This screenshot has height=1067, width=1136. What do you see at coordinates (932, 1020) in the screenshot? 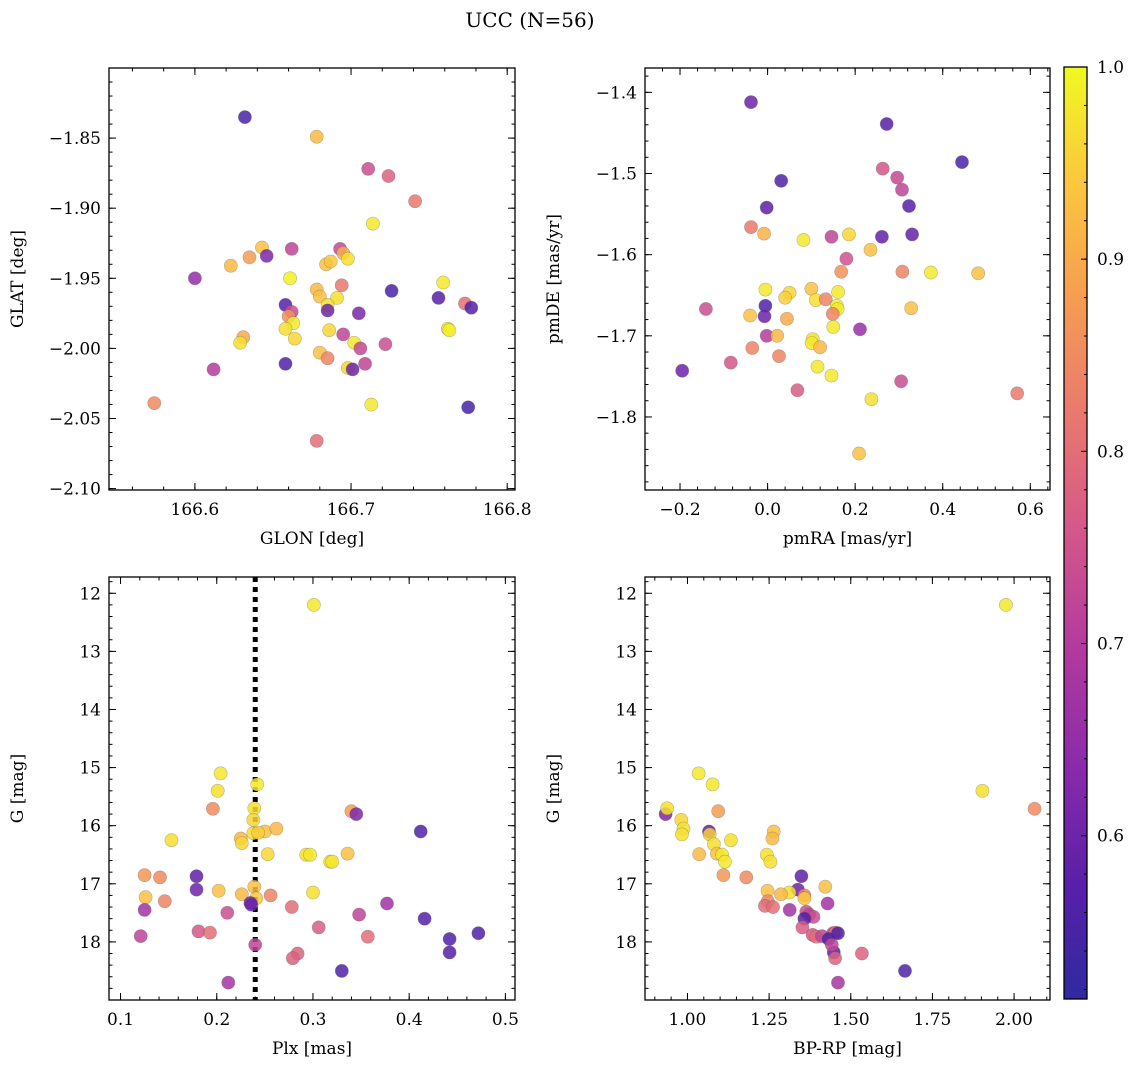
I see `x-tick-label: 1.75` at bounding box center [932, 1020].